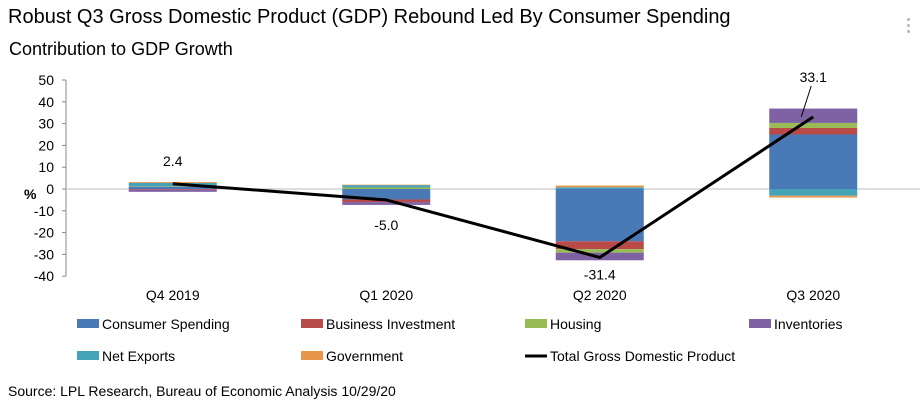  Describe the element at coordinates (173, 295) in the screenshot. I see `x-category-label: Q4 2019` at that location.